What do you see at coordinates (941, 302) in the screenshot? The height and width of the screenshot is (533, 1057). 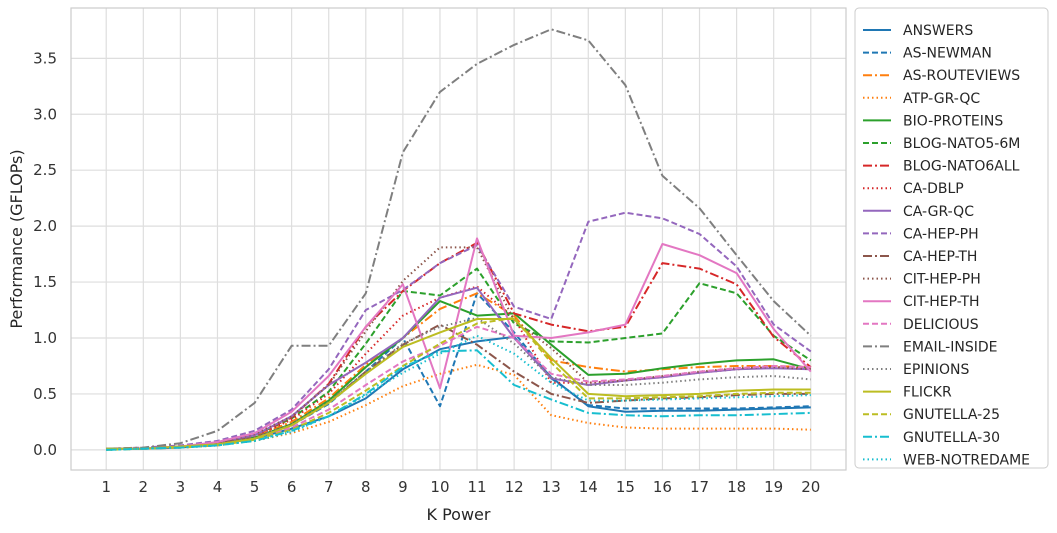 I see `legend-label: CIT-HEP-TH` at bounding box center [941, 302].